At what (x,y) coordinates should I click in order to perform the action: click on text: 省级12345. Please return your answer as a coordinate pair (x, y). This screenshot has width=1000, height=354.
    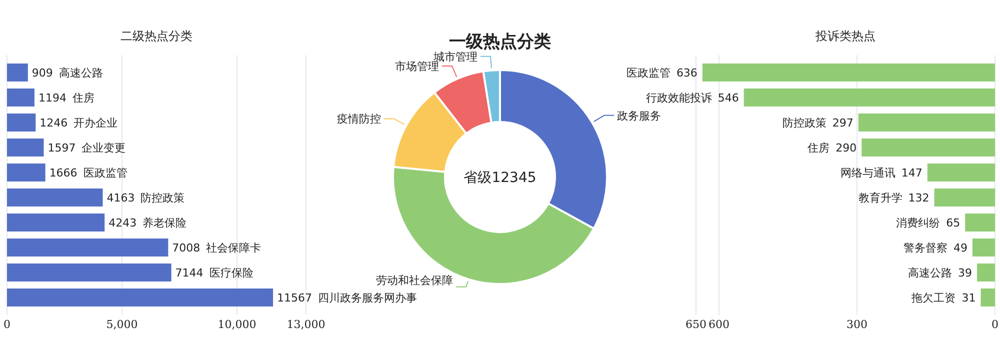
    Looking at the image, I should click on (500, 178).